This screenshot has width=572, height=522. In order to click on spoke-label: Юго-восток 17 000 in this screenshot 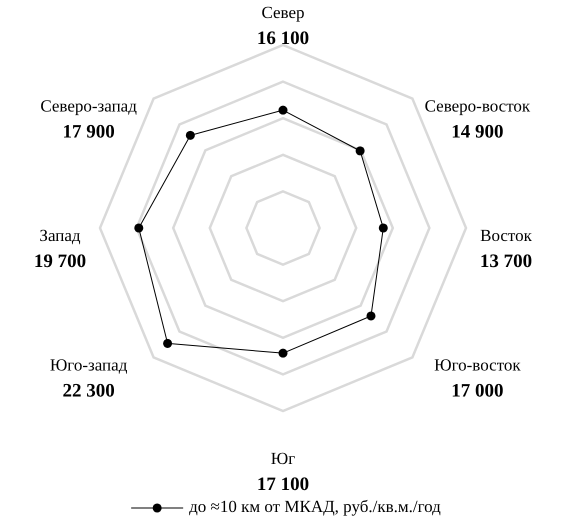, I will do `click(478, 378)`.